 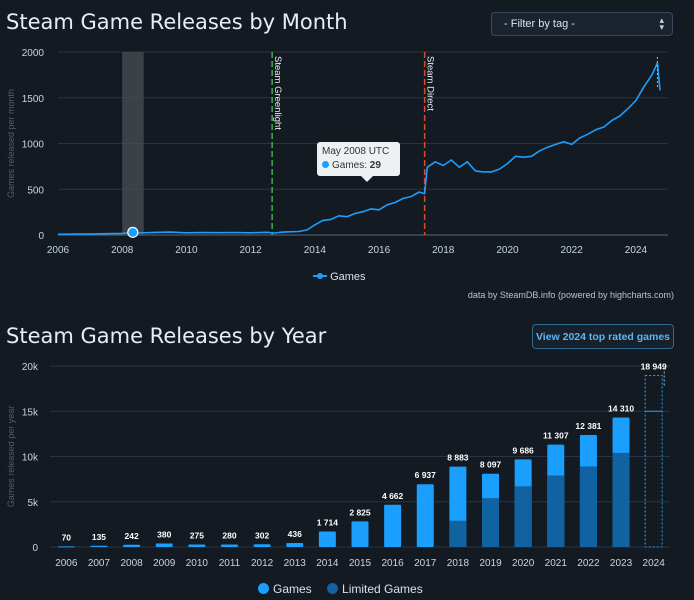 I want to click on data-label: 8 097, so click(x=491, y=465).